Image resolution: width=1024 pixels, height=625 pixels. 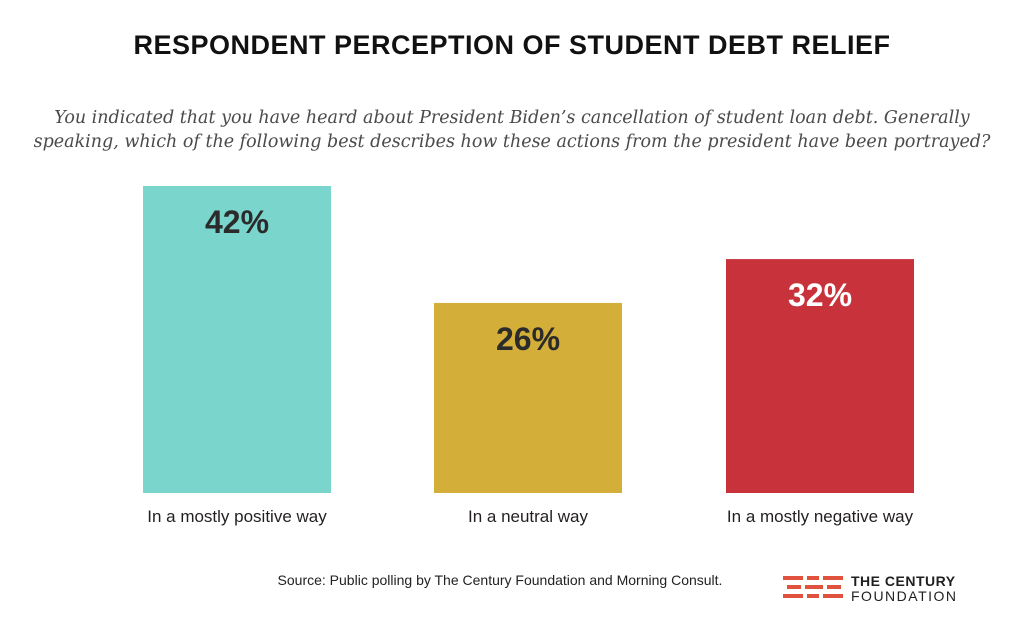 I want to click on category-label-0: In a mostly positive way, so click(x=237, y=516).